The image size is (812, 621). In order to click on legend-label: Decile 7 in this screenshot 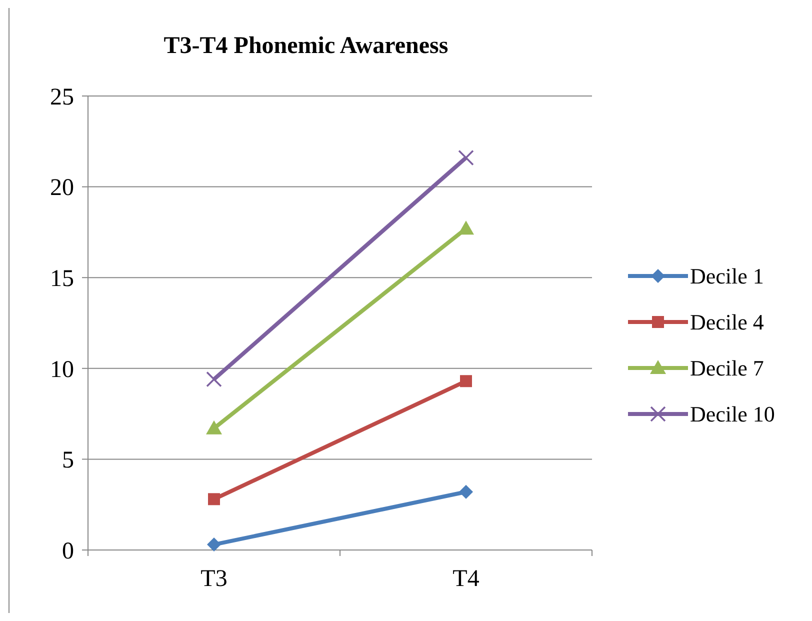, I will do `click(727, 368)`.